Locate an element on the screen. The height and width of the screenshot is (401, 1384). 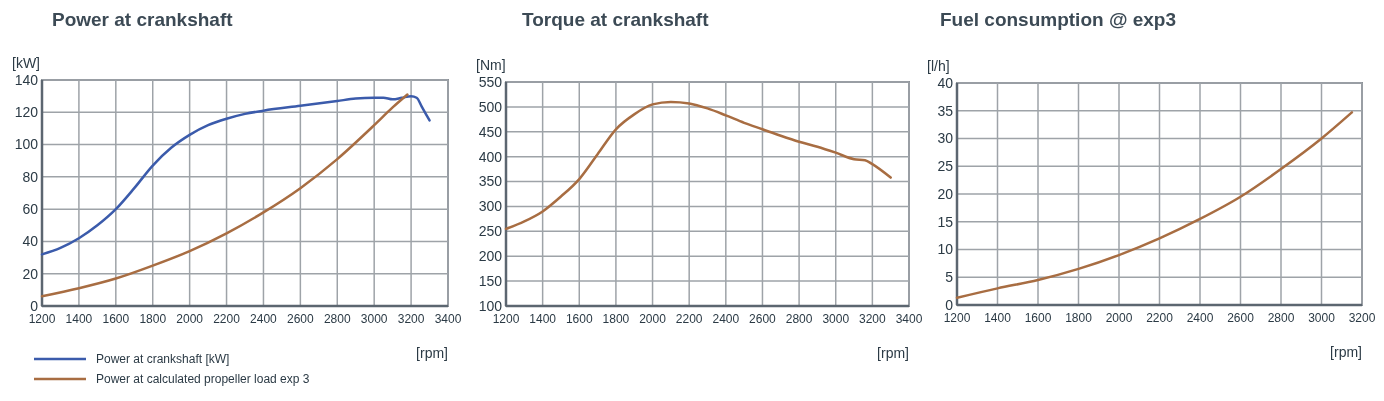
y-tick-label: 30 is located at coordinates (945, 138).